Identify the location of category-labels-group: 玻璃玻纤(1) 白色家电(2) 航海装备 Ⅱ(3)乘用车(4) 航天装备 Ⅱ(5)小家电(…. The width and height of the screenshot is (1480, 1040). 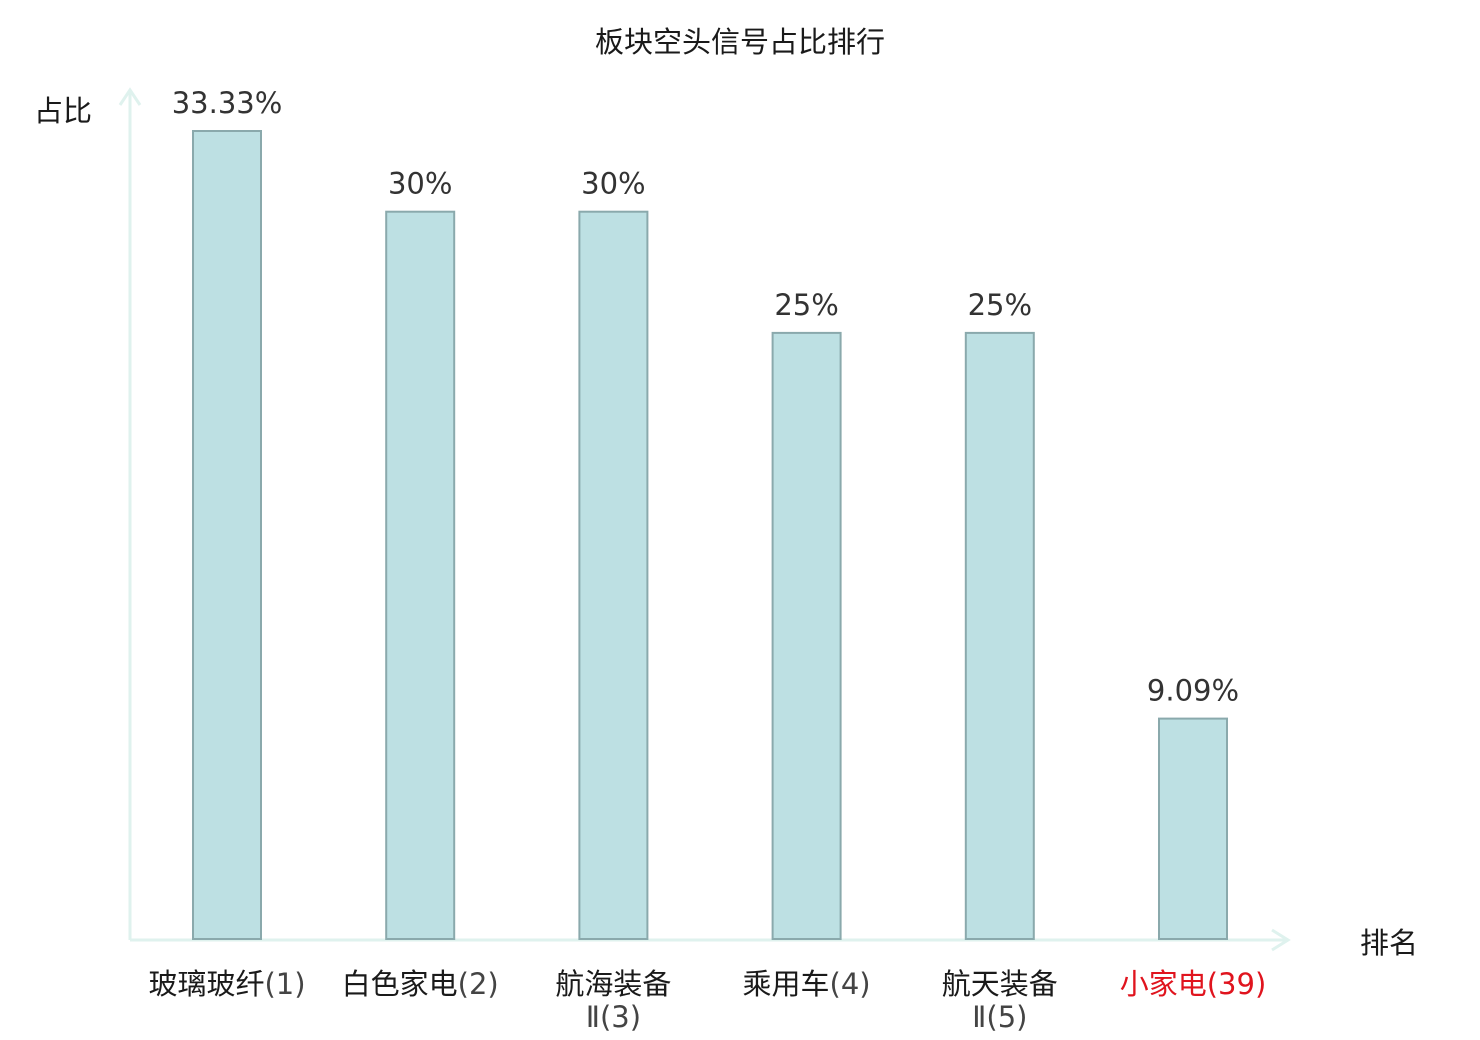
(707, 1000).